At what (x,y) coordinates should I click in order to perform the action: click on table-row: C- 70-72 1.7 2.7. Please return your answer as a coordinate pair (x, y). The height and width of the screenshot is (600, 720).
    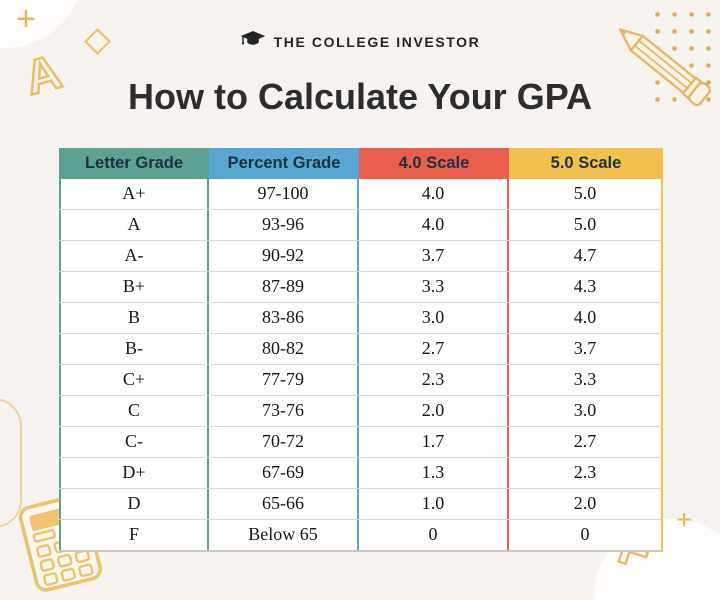
    Looking at the image, I should click on (361, 442).